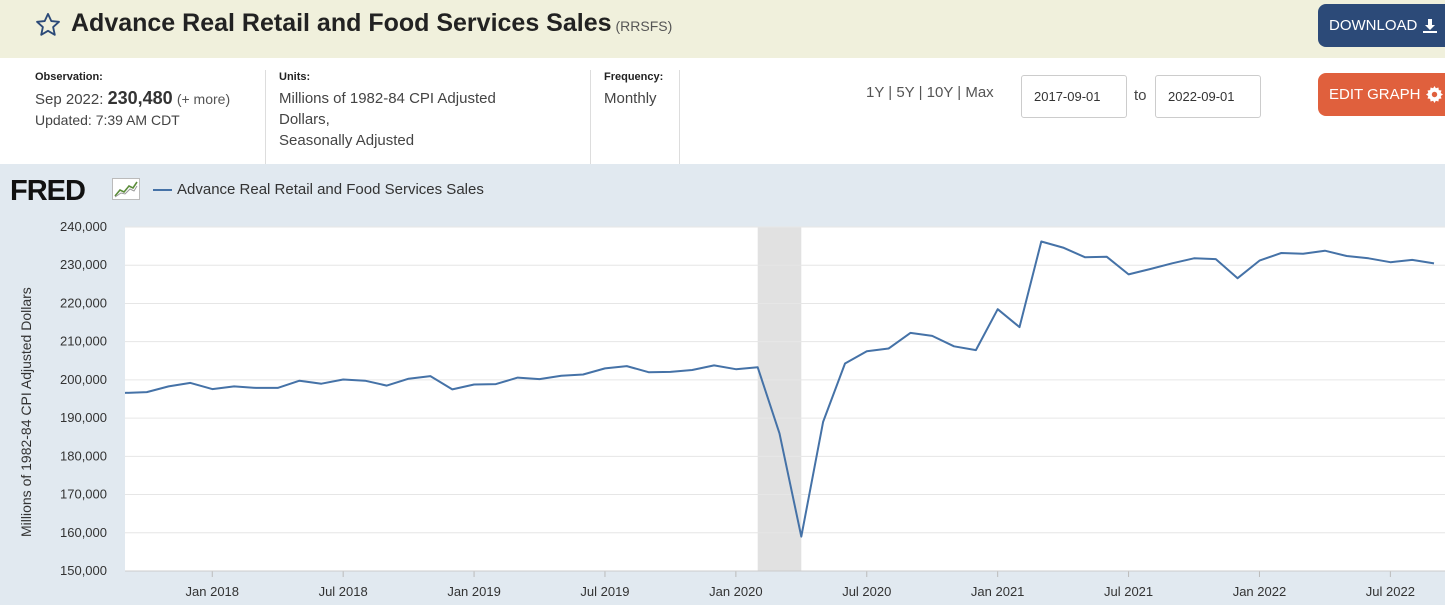 The height and width of the screenshot is (605, 1445). Describe the element at coordinates (866, 591) in the screenshot. I see `x-tick-label: Jul 2020` at that location.